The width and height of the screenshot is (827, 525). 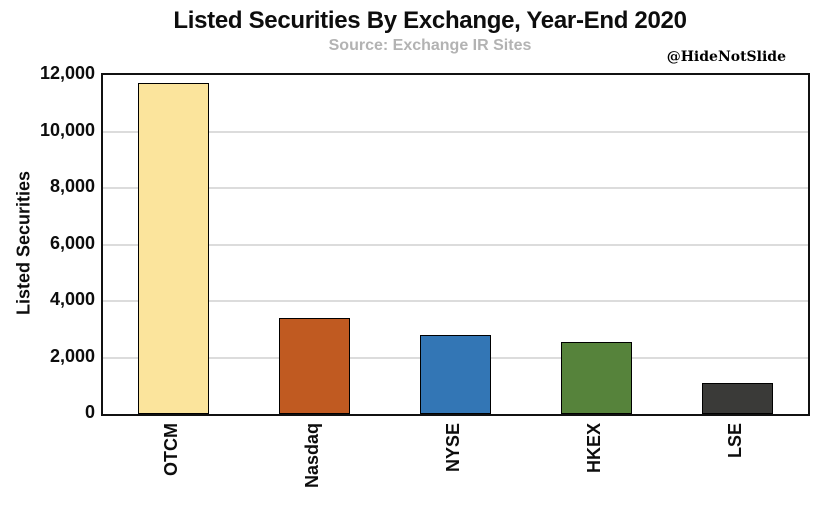 What do you see at coordinates (737, 398) in the screenshot?
I see `bar-LSE` at bounding box center [737, 398].